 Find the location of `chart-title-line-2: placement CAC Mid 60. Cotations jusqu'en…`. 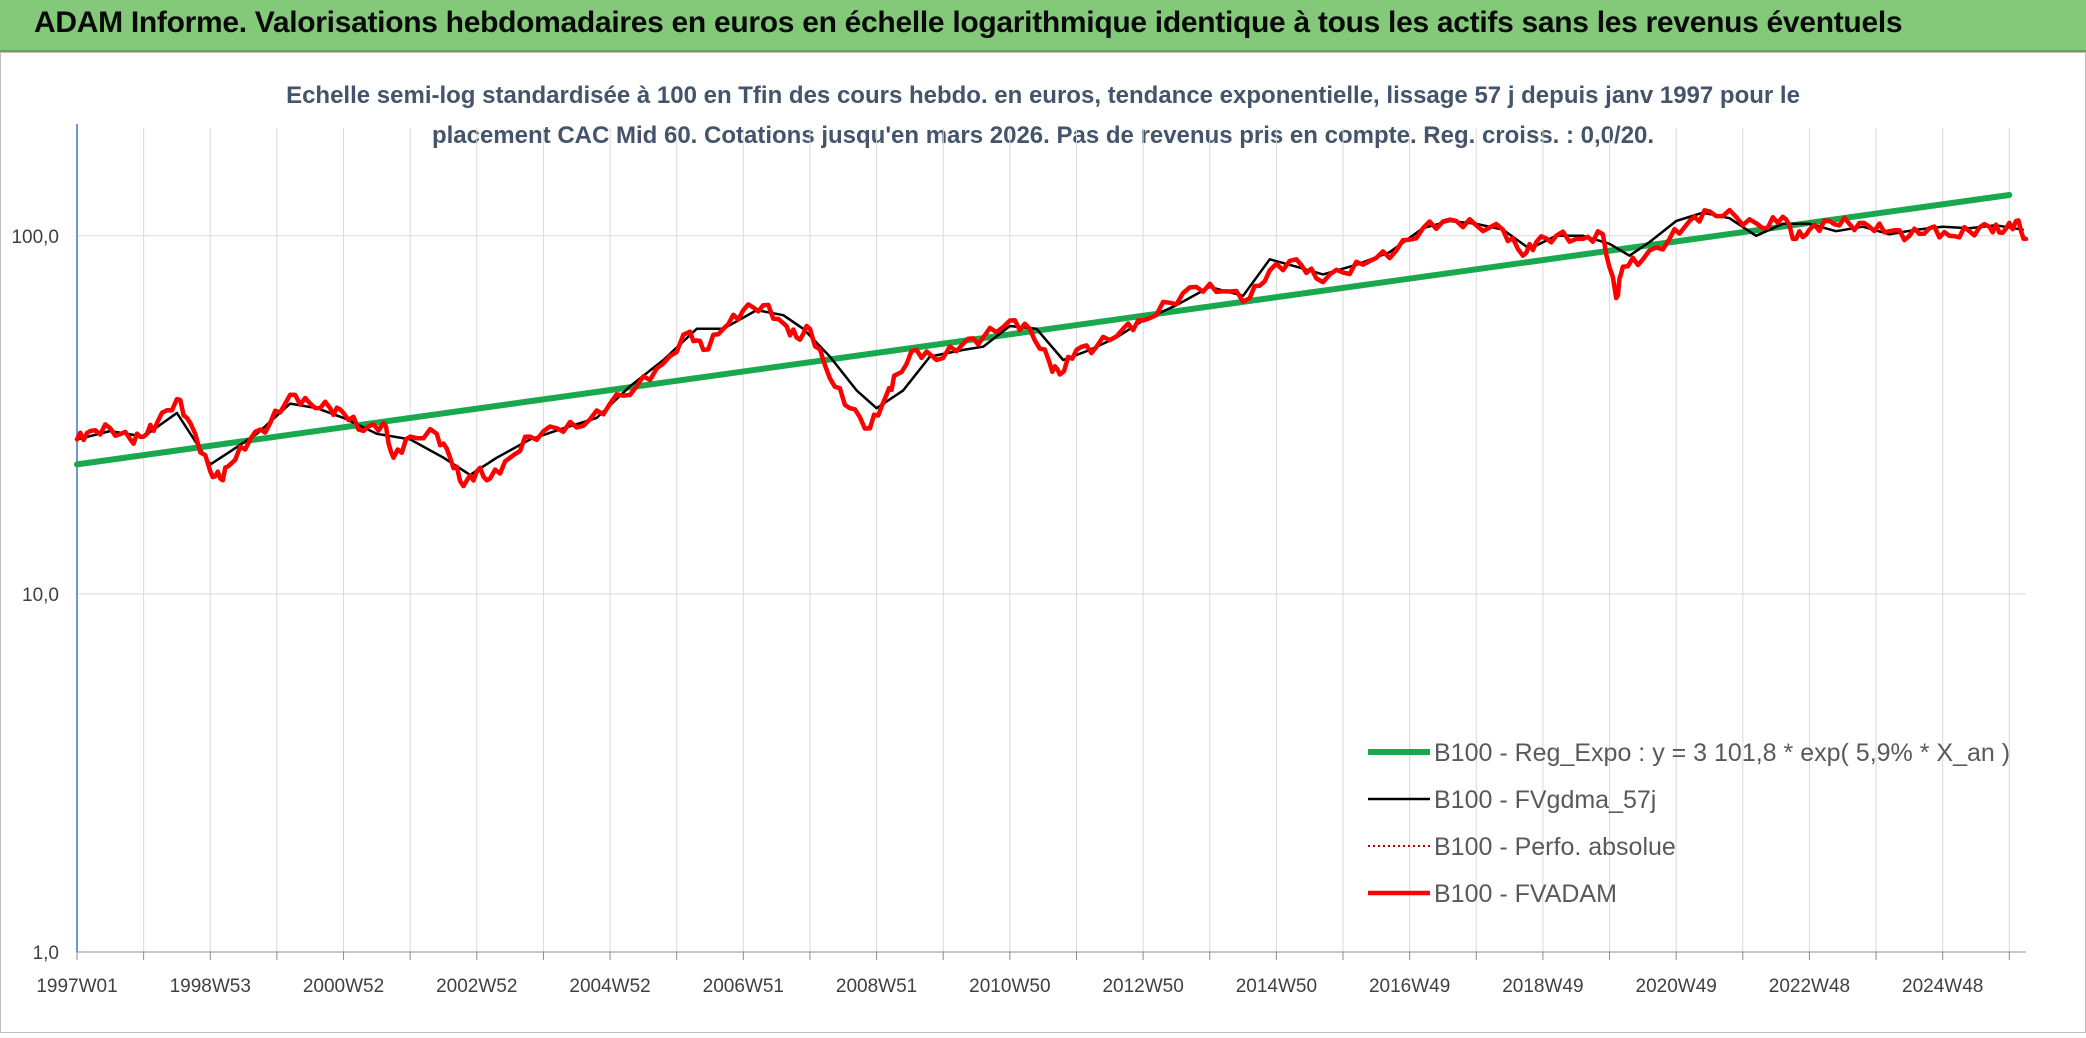

chart-title-line-2: placement CAC Mid 60. Cotations jusqu'en… is located at coordinates (1043, 135).